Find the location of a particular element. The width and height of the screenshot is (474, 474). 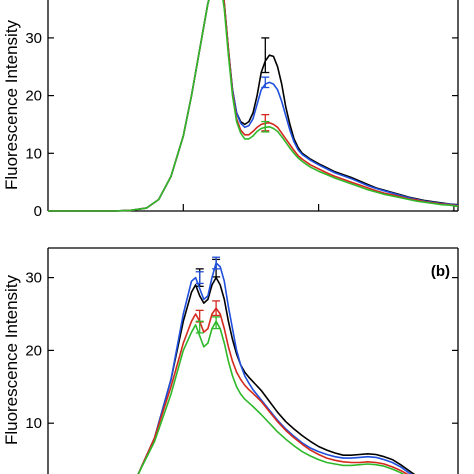

panel-b-ylabel: Fluorescence Intensity is located at coordinates (11, 359).